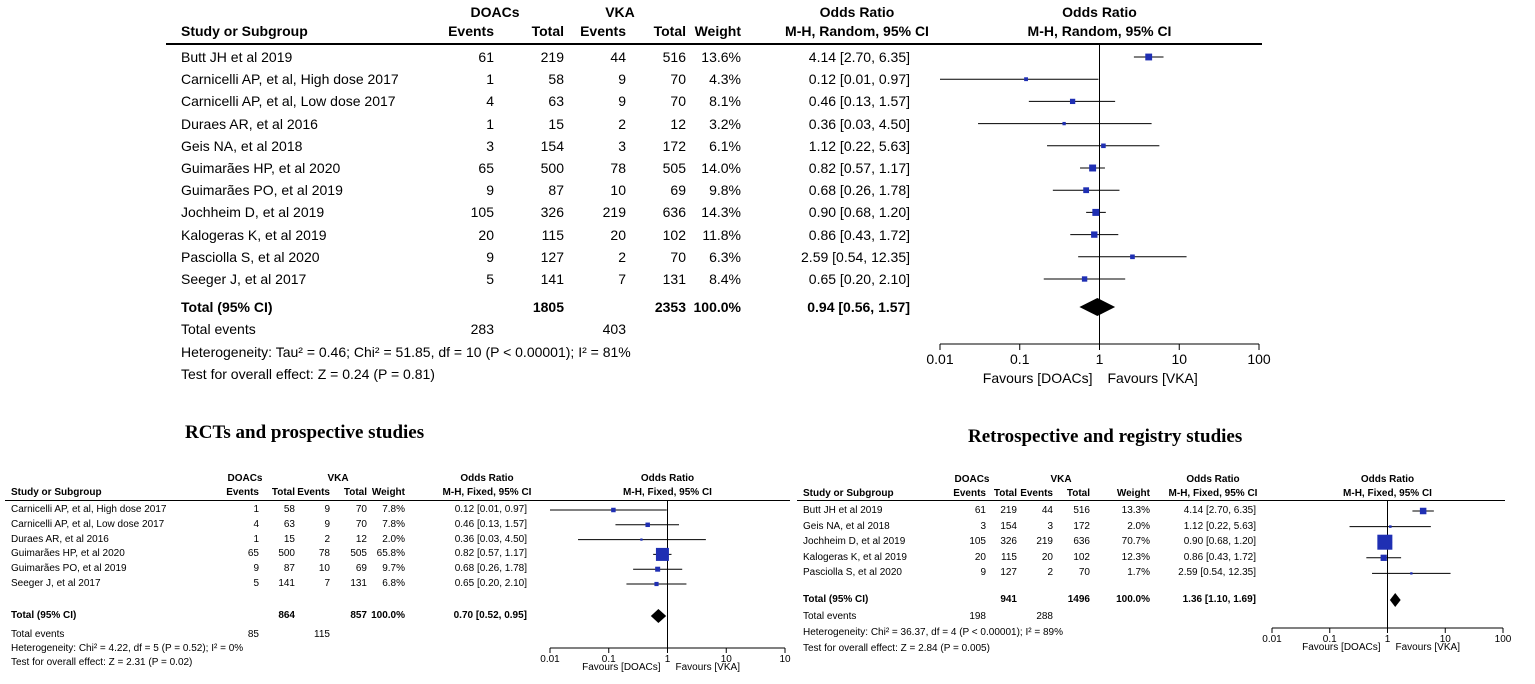 The height and width of the screenshot is (684, 1535). What do you see at coordinates (358, 583) in the screenshot?
I see `table-row-total2: 131` at bounding box center [358, 583].